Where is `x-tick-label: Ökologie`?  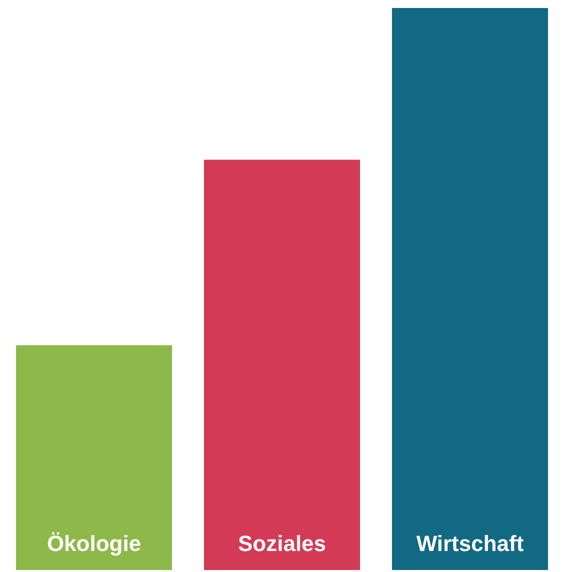
x-tick-label: Ökologie is located at coordinates (94, 543).